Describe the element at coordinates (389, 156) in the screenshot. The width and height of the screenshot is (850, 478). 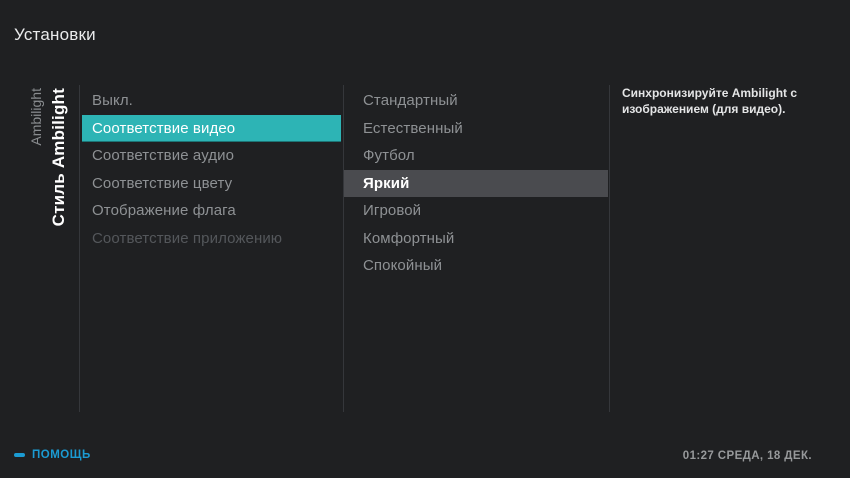
I see `submenu-item-football: Футбол` at that location.